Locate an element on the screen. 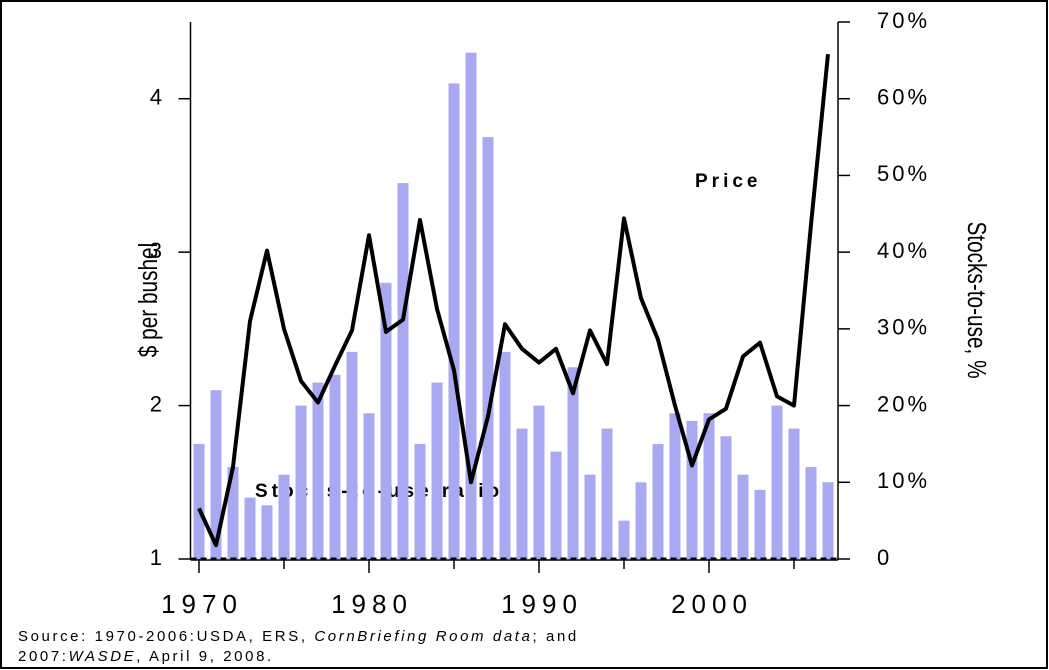 The image size is (1049, 670). y-tick-label: 4 is located at coordinates (157, 97).